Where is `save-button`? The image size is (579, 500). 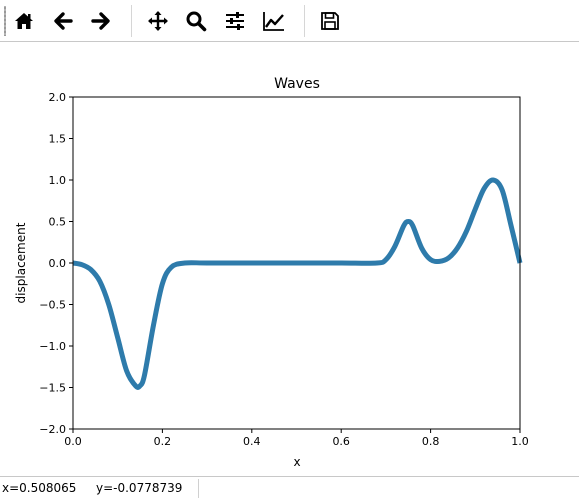
save-button is located at coordinates (330, 21).